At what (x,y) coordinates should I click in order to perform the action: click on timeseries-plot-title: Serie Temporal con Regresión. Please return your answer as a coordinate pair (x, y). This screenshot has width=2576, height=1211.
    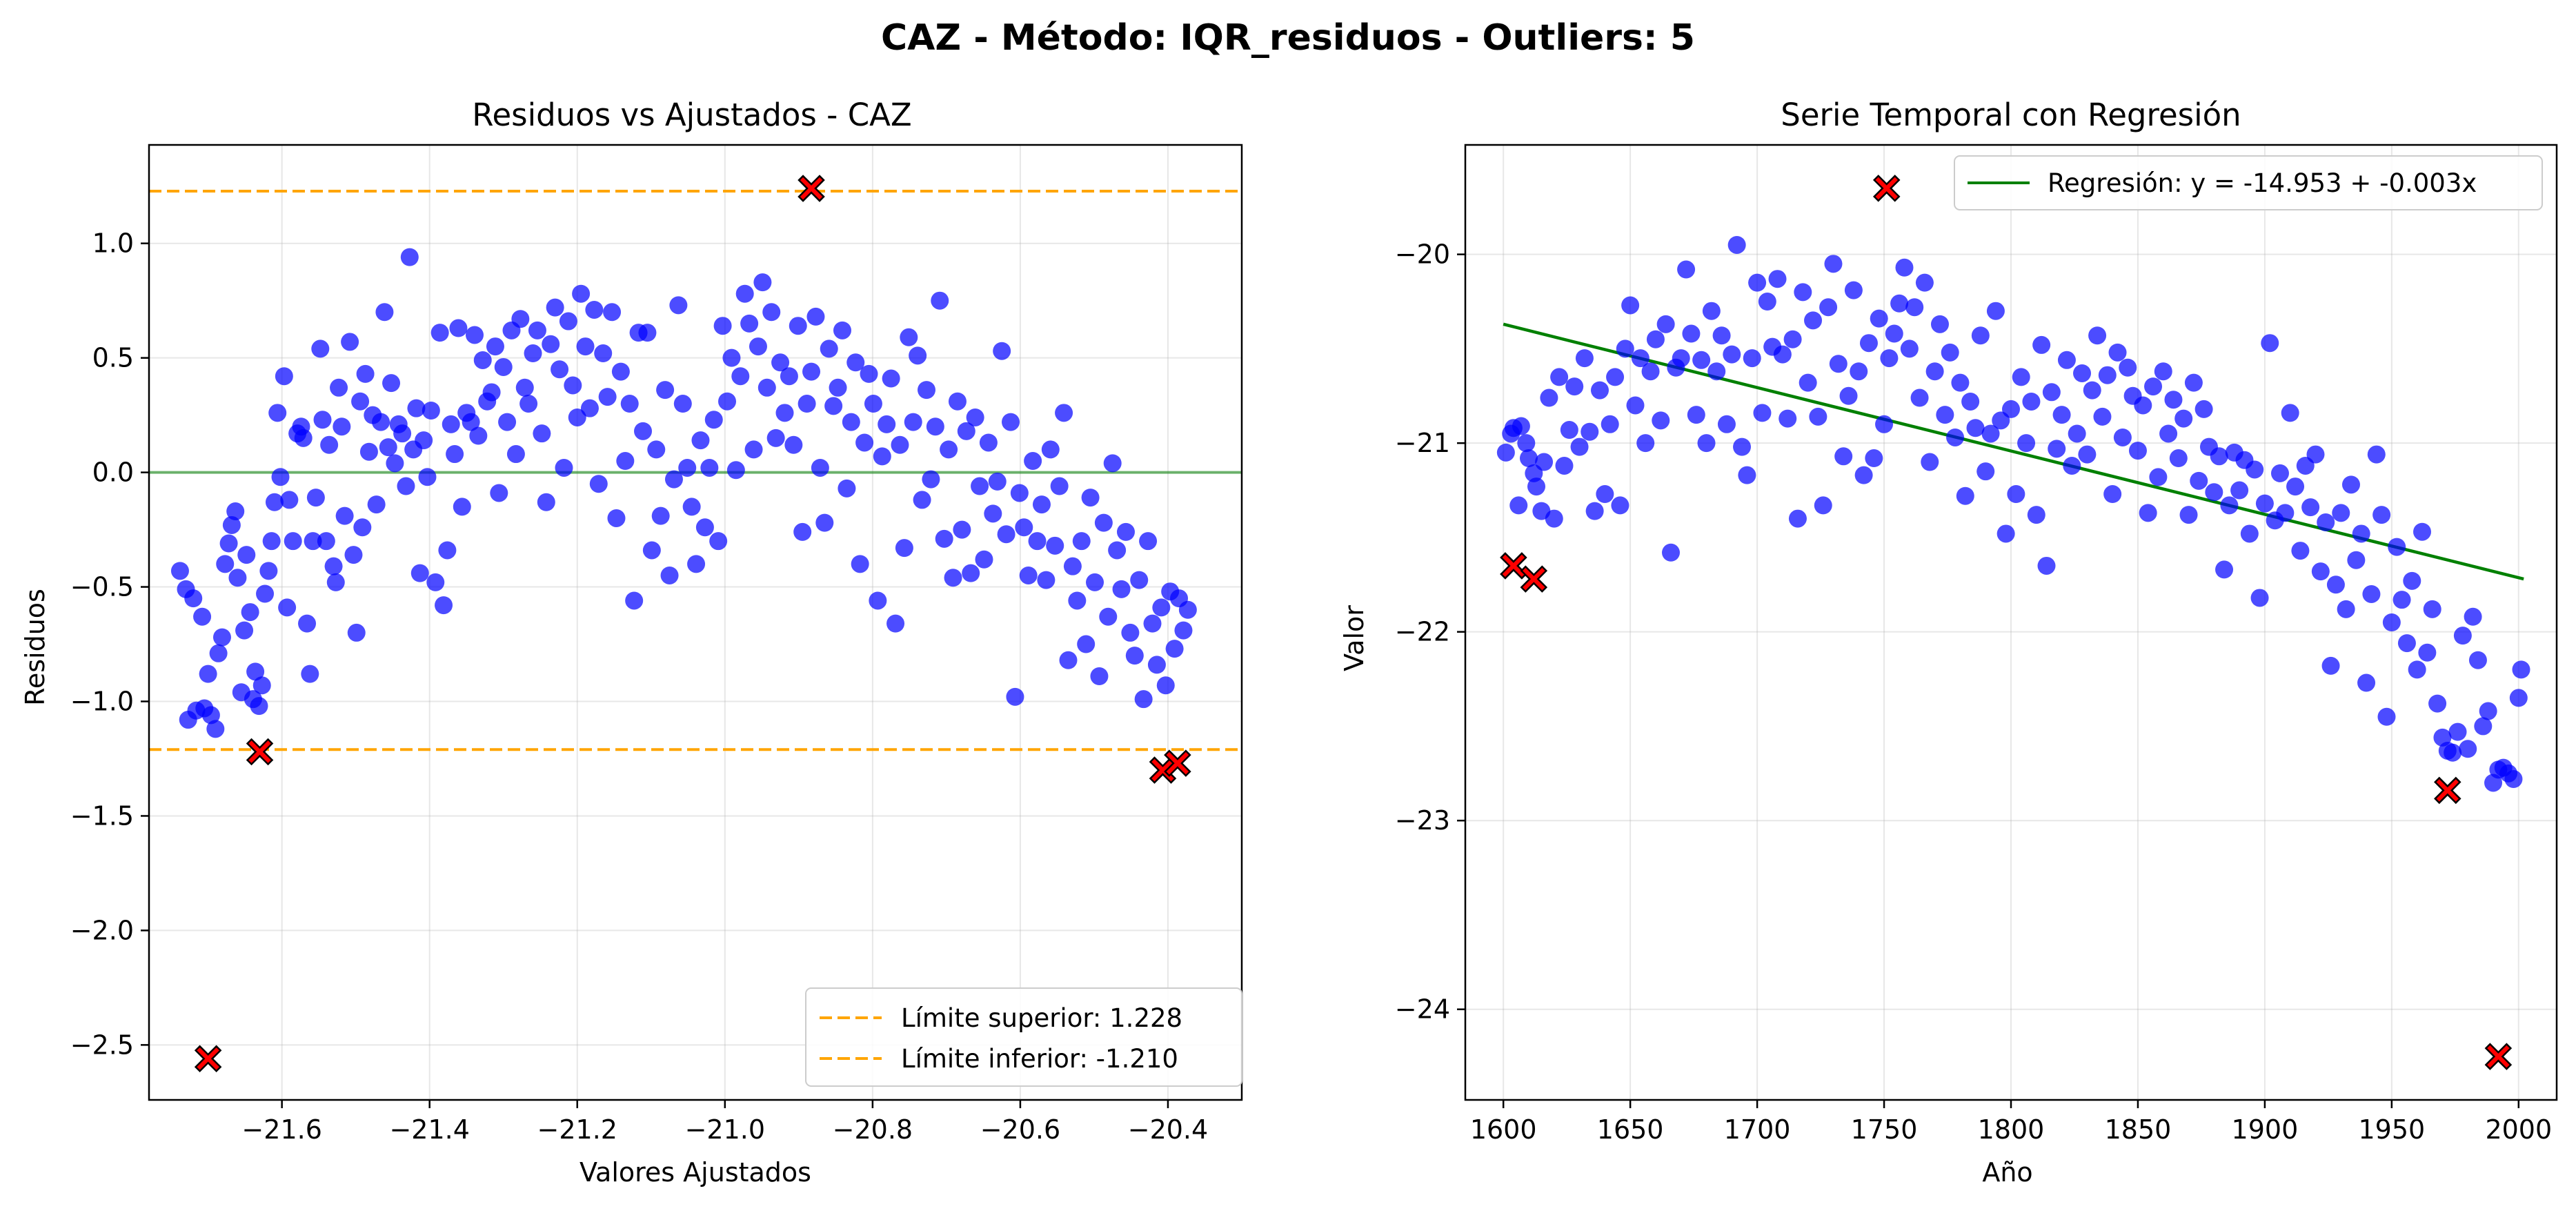
    Looking at the image, I should click on (2011, 115).